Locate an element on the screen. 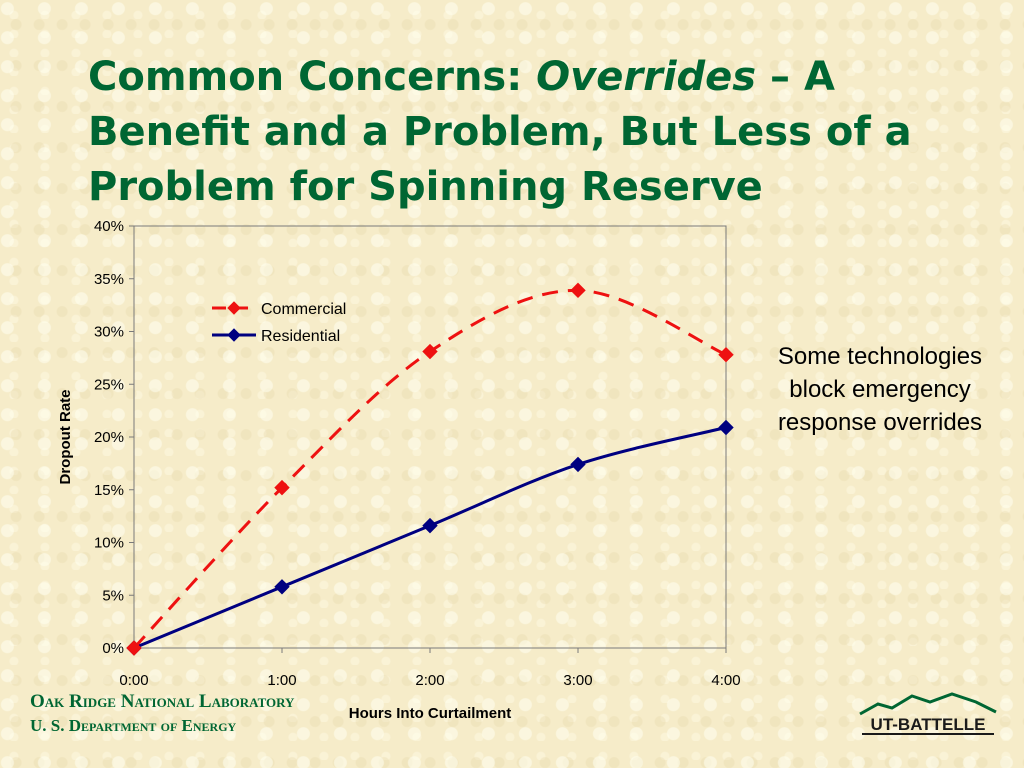 This screenshot has height=768, width=1024. x-tick-label: 2:00 is located at coordinates (429, 680).